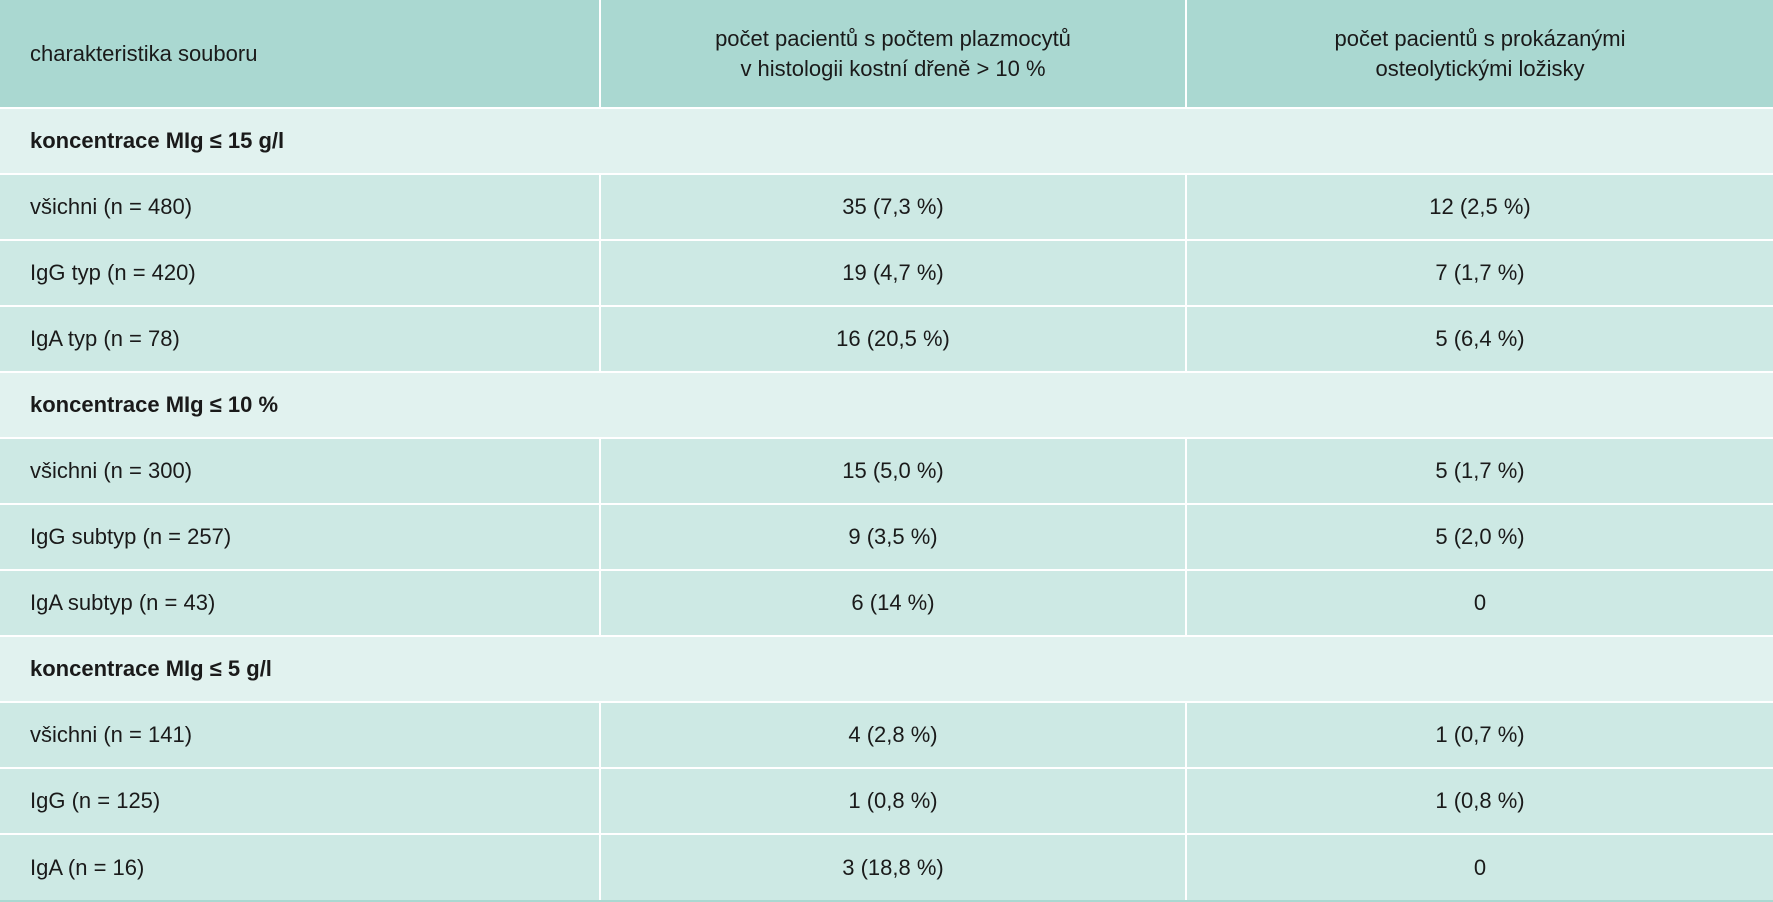  What do you see at coordinates (300, 603) in the screenshot?
I see `row-label: IgA subtyp (n = 43)` at bounding box center [300, 603].